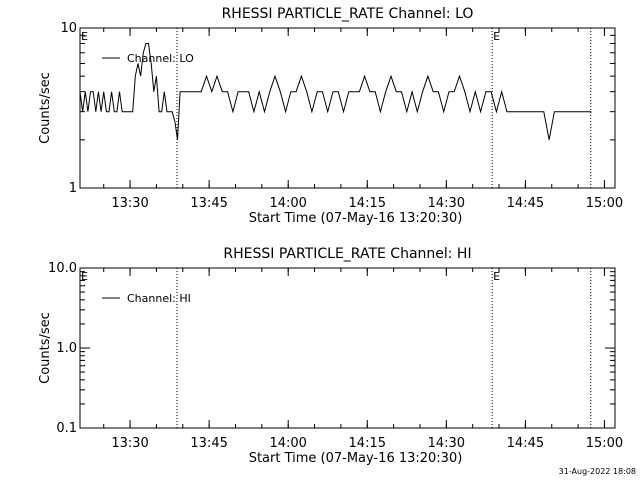 Image resolution: width=640 pixels, height=480 pixels. Describe the element at coordinates (347, 254) in the screenshot. I see `chart-title: RHESSI PARTICLE_RATE Channel: HI` at that location.